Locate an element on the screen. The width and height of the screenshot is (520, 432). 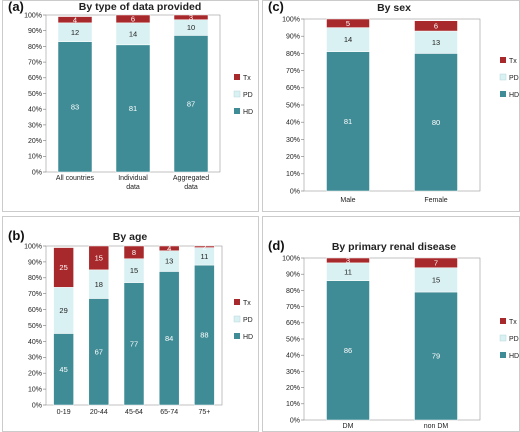
category-label-2: Aggregated data is located at coordinates (191, 183).